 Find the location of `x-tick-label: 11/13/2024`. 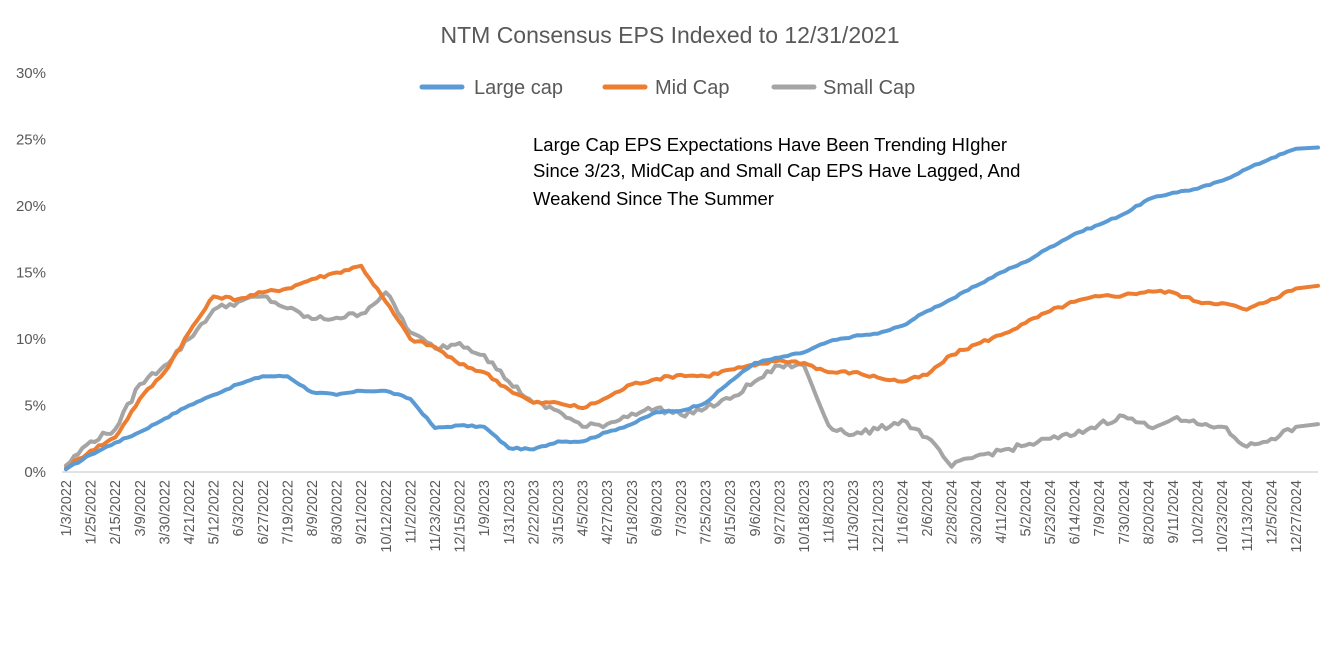

x-tick-label: 11/13/2024 is located at coordinates (1248, 516).